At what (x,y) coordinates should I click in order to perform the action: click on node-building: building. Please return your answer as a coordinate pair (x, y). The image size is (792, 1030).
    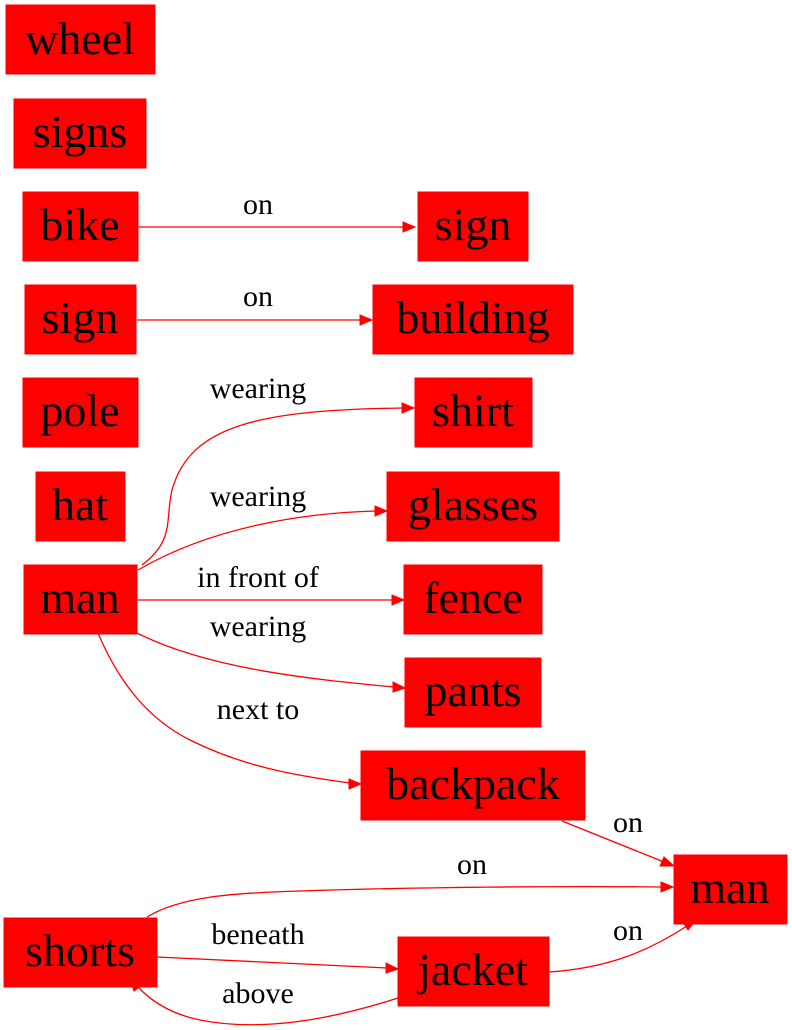
    Looking at the image, I should click on (473, 319).